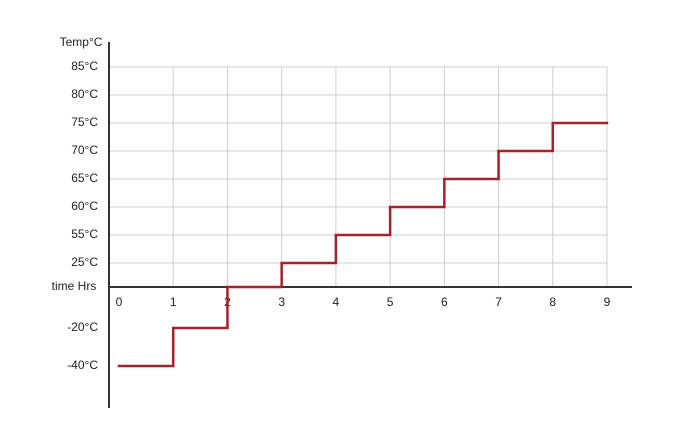 This screenshot has width=683, height=446. I want to click on x-tick-label: 8, so click(552, 302).